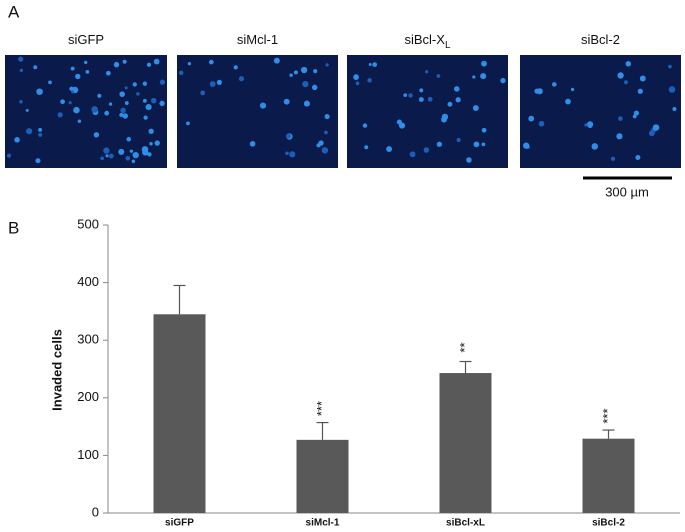  What do you see at coordinates (464, 347) in the screenshot?
I see `significance: **` at bounding box center [464, 347].